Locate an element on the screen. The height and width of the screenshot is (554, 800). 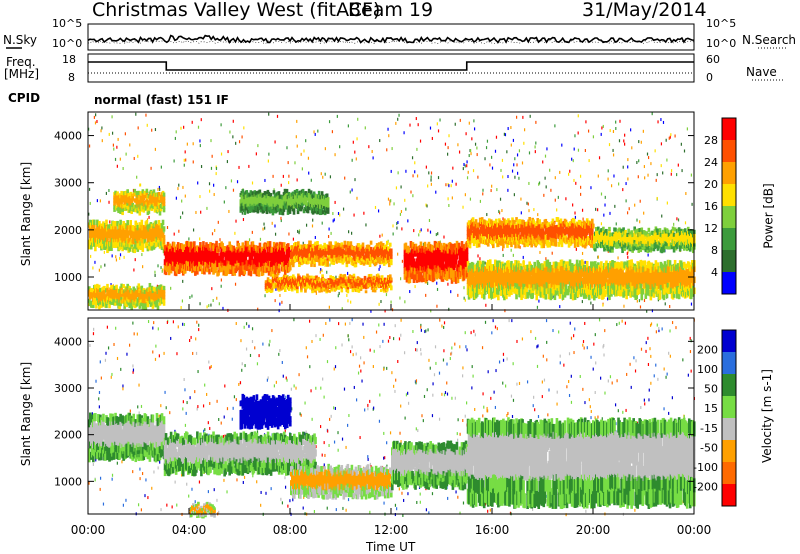
nave-tick-top: 60 is located at coordinates (713, 59).